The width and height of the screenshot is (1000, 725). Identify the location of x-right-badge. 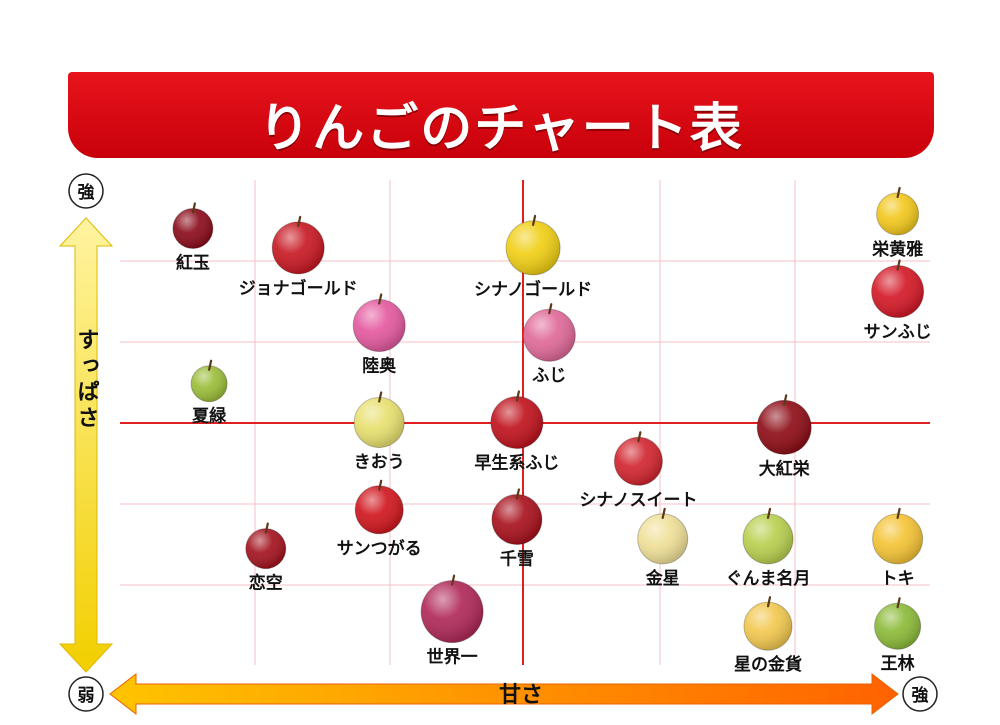
(920, 694).